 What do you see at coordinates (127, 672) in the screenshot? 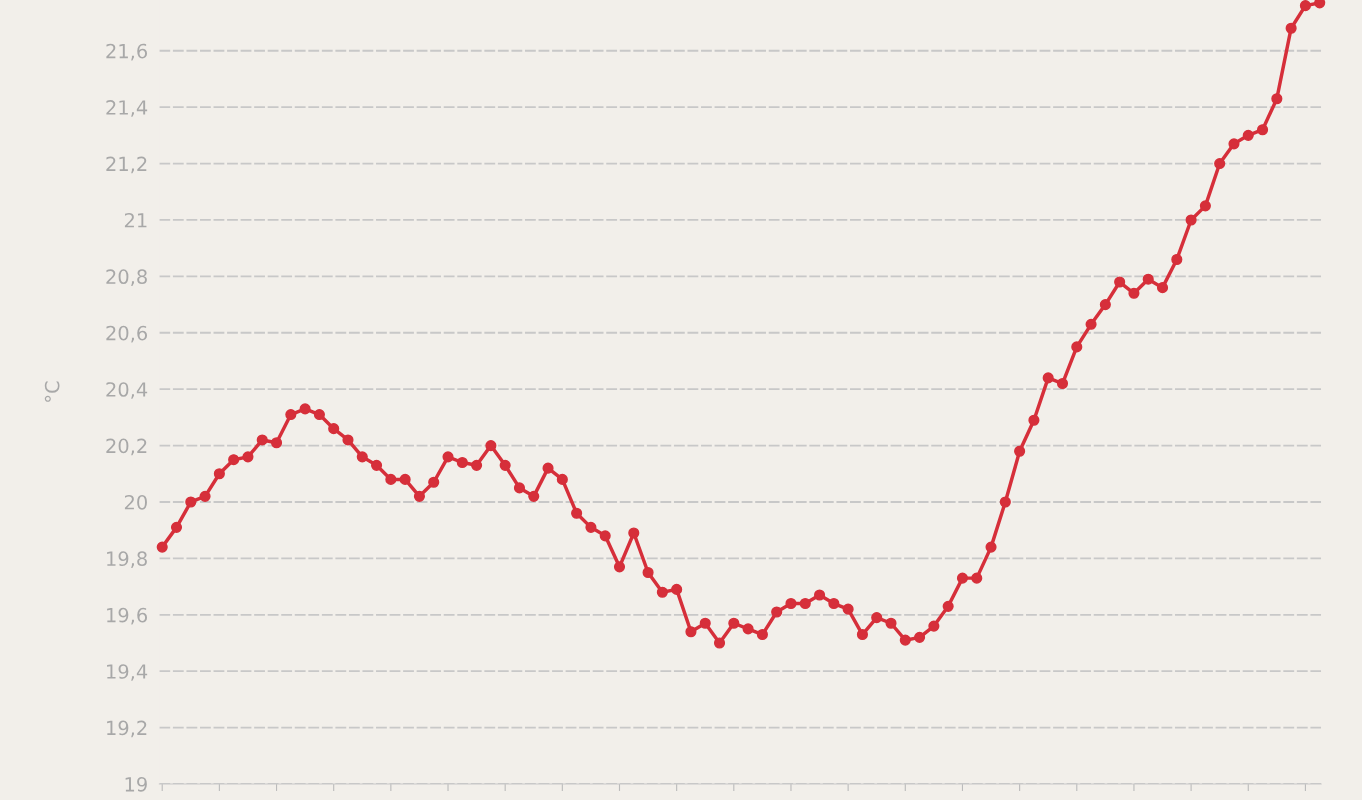
I see `y-tick-label: 19,4` at bounding box center [127, 672].